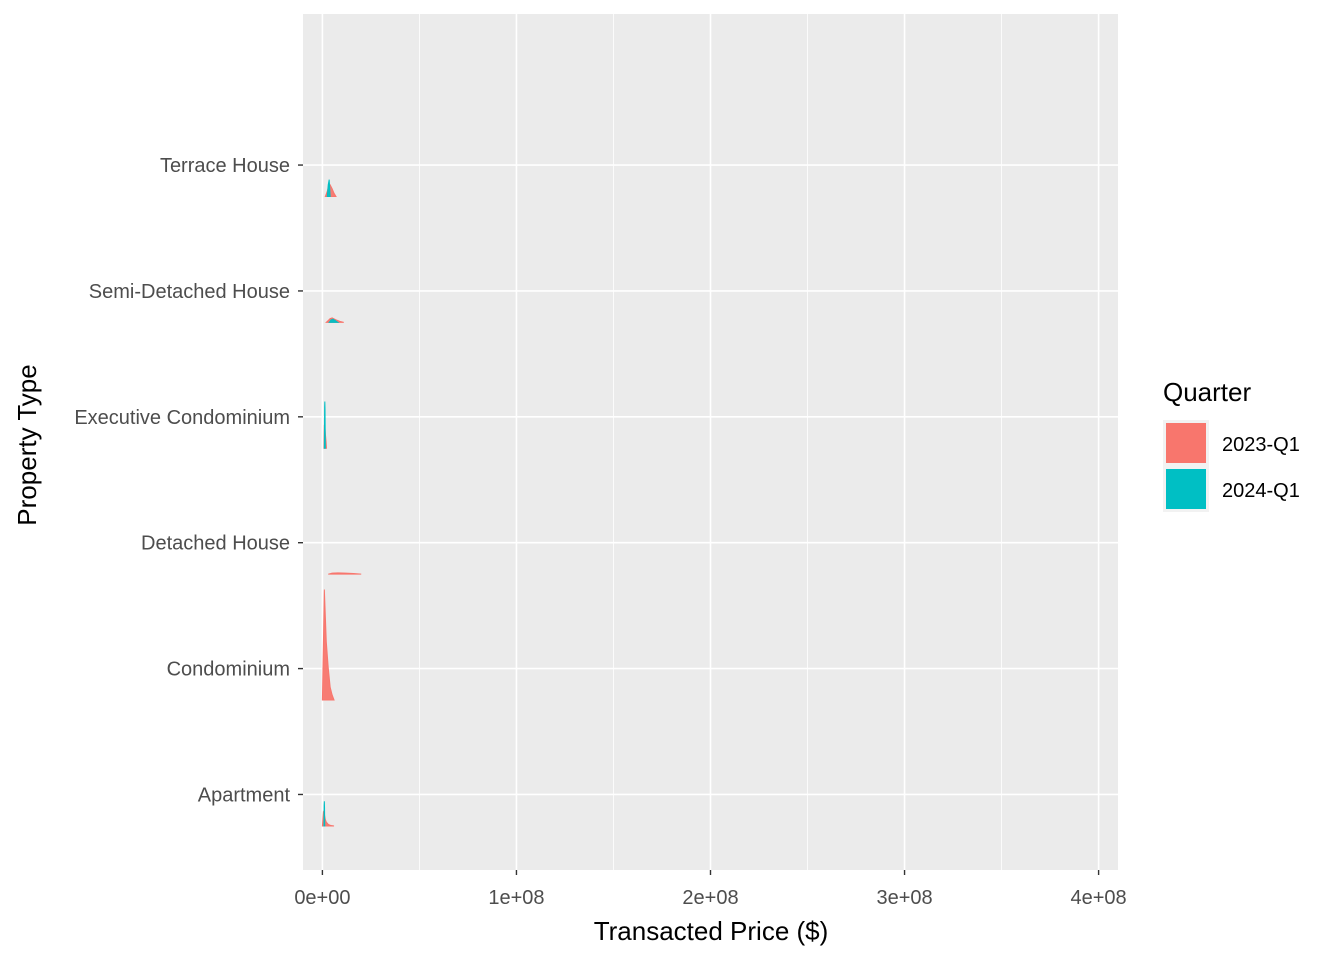 This screenshot has height=960, width=1344. I want to click on x-tick-label: 1e+08, so click(516, 898).